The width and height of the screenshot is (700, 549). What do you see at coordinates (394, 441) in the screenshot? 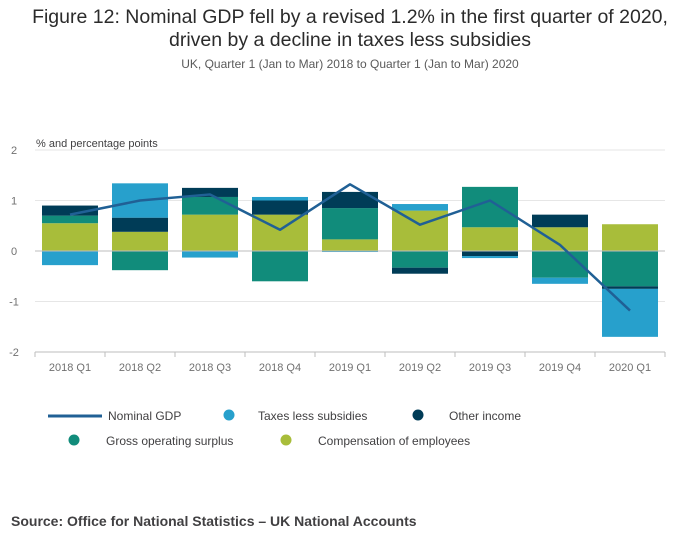
I see `legend-label-compensation: Compensation of employees` at bounding box center [394, 441].